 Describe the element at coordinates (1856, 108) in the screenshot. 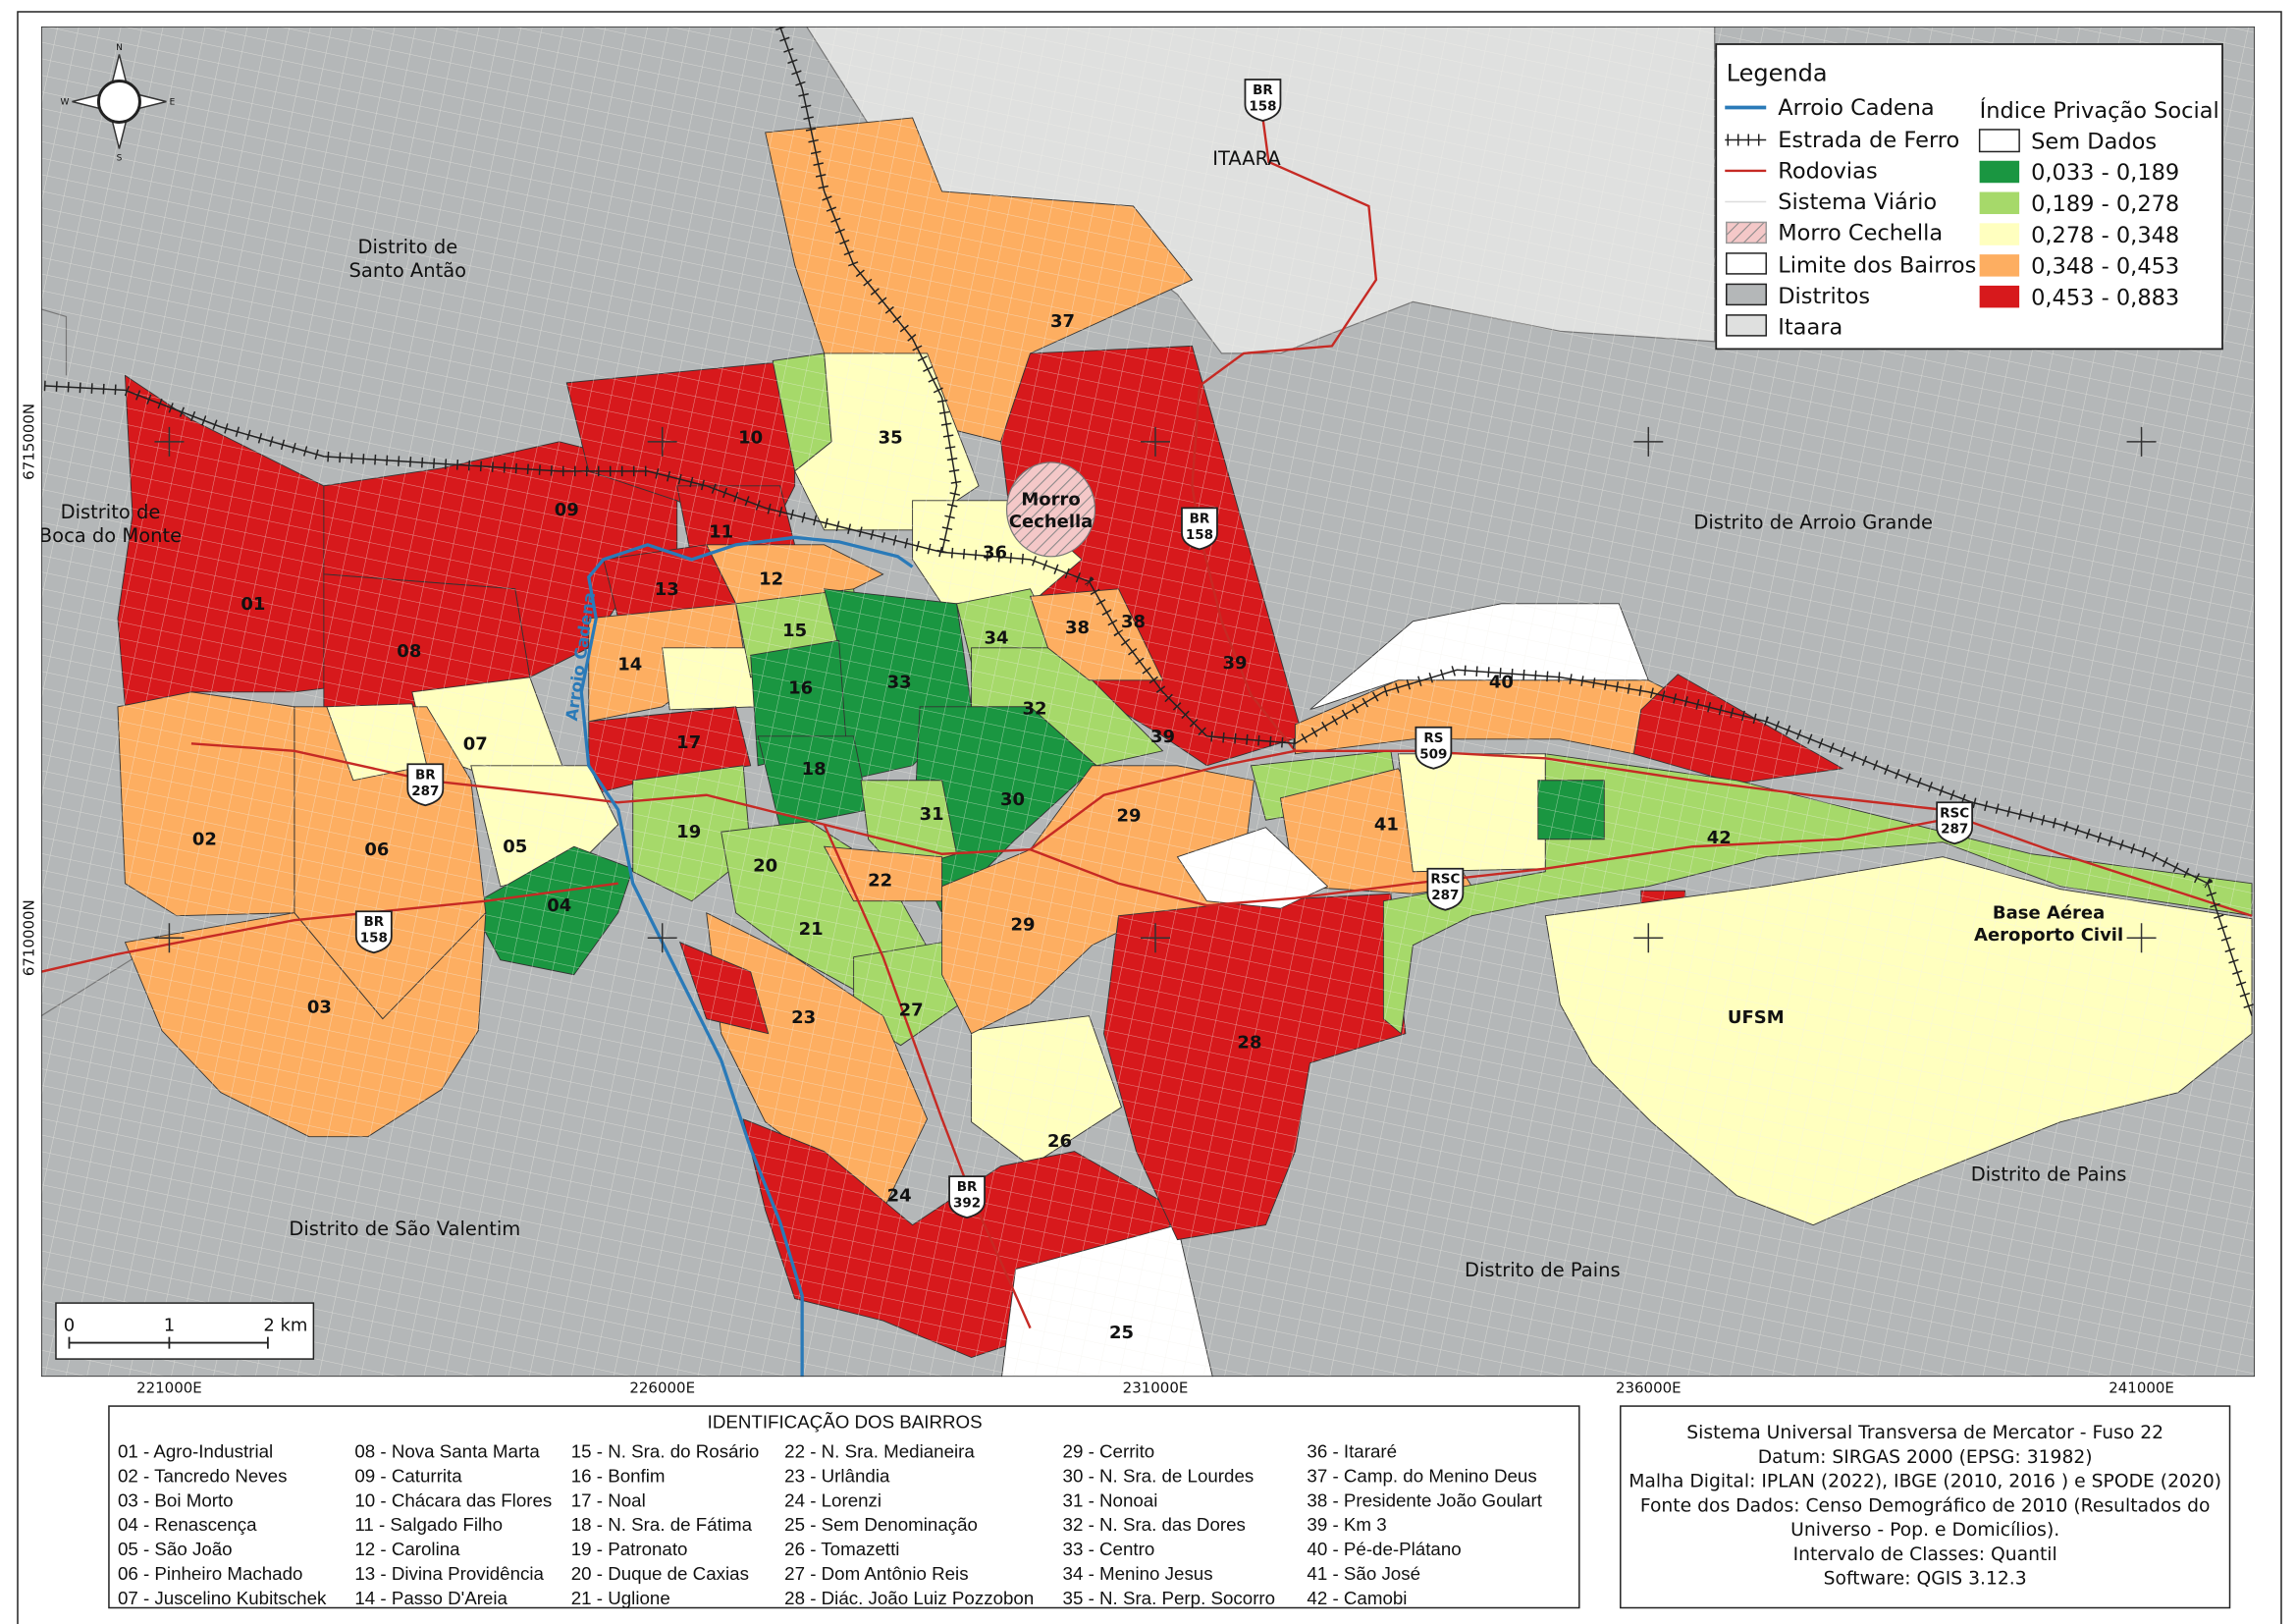

I see `svg-text: Arroio Cadena` at that location.